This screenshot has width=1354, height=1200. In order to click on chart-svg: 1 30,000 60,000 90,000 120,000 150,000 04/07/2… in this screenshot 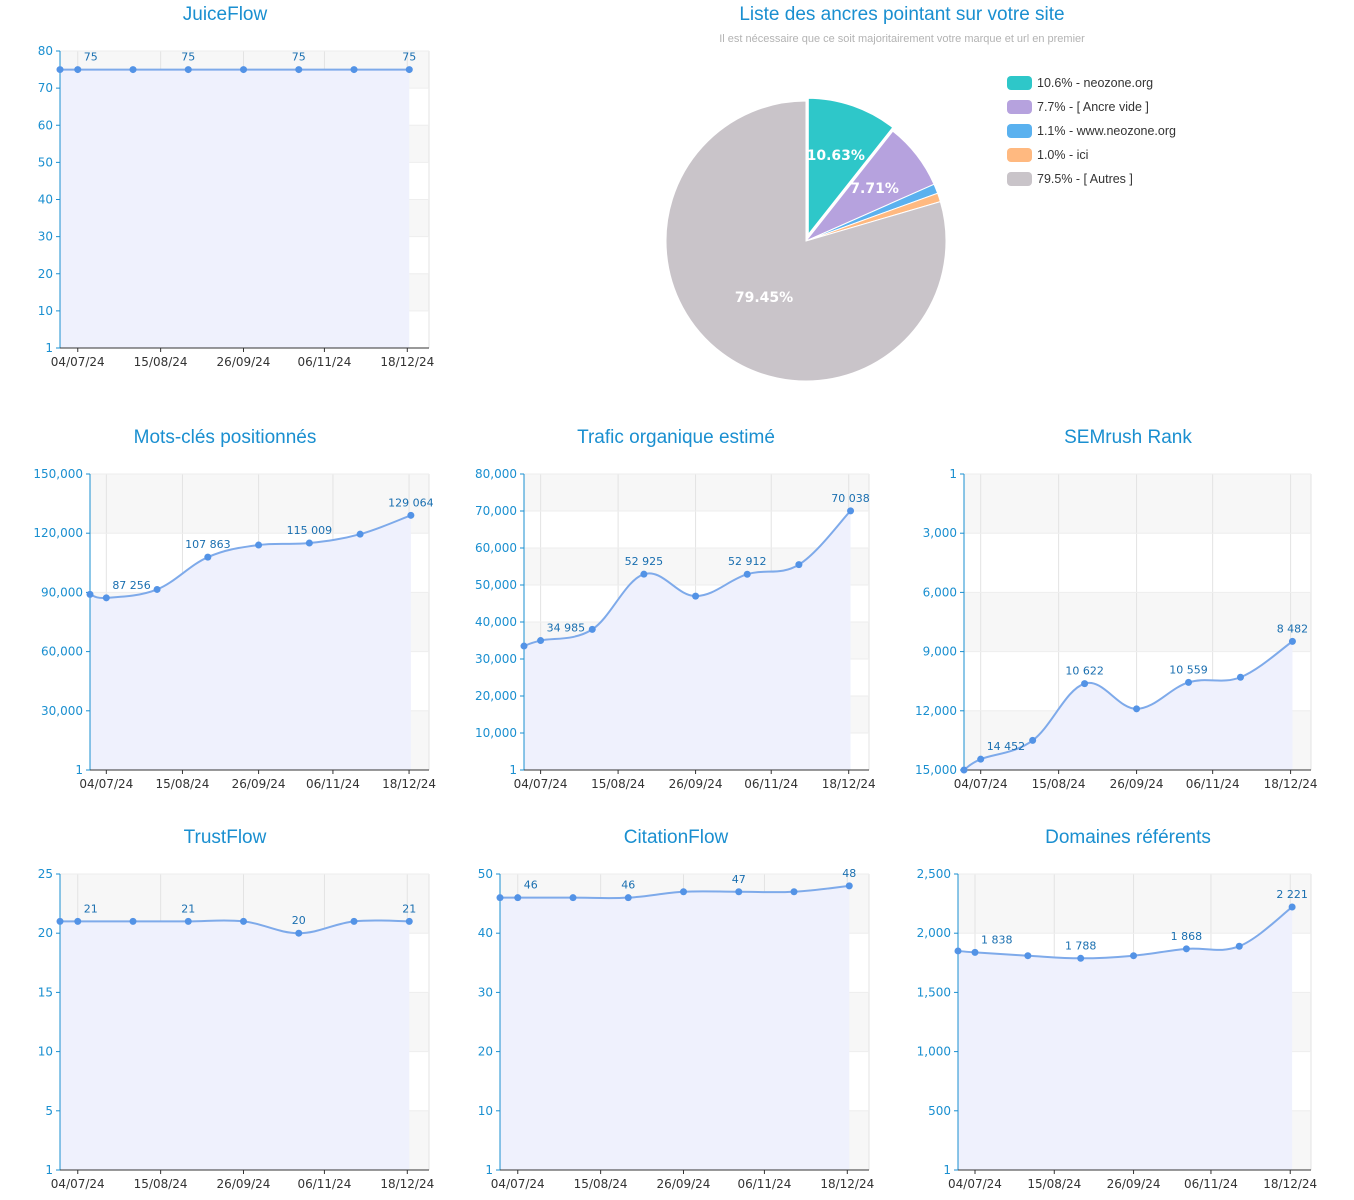, I will do `click(225, 610)`.